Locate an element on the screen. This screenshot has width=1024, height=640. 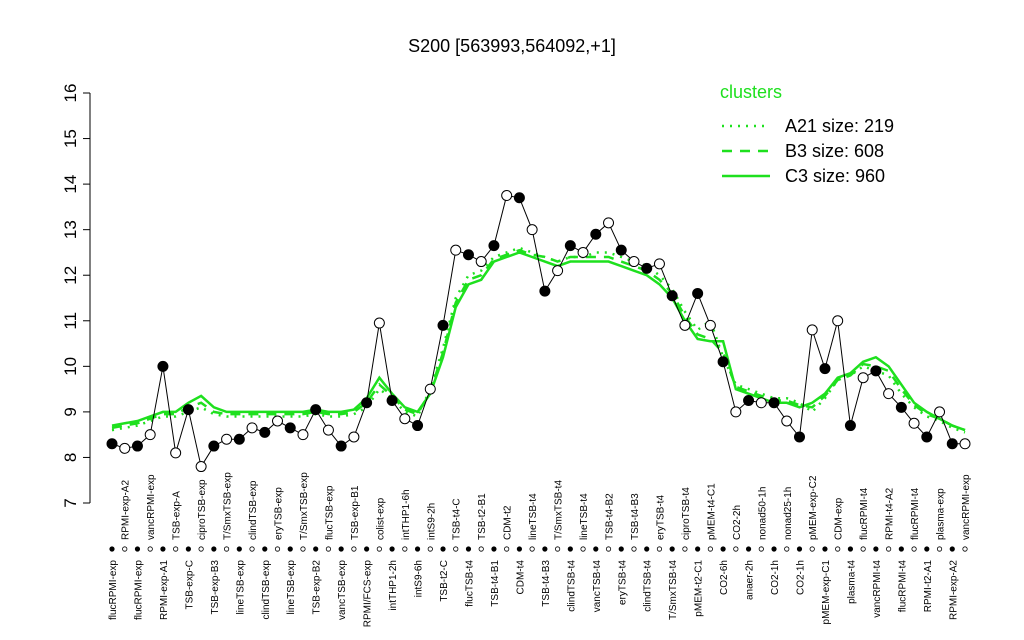
x-tick-label: RPMI/FCS-exp is located at coordinates (368, 594).